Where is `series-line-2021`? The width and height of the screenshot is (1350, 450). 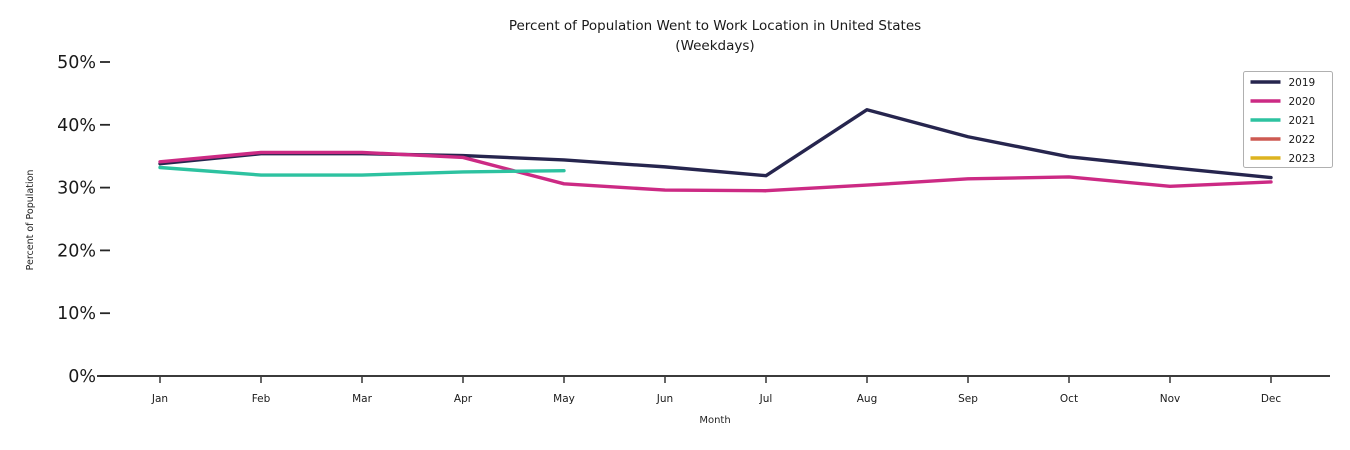
series-line-2021 is located at coordinates (362, 171).